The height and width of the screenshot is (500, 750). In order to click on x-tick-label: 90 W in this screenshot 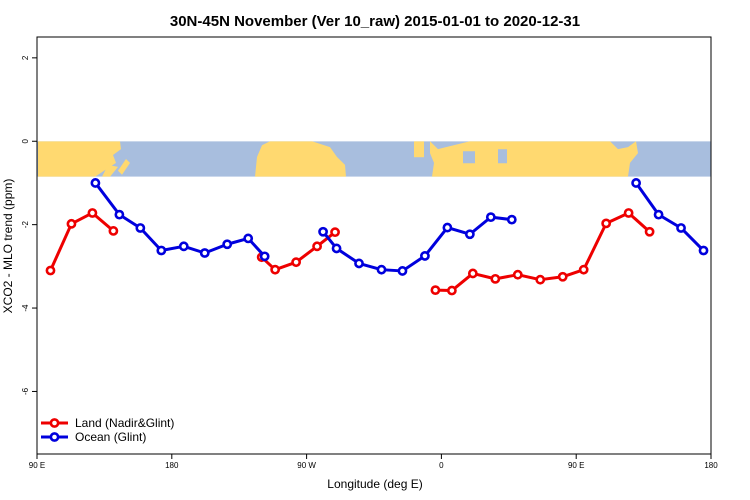, I will do `click(306, 465)`.